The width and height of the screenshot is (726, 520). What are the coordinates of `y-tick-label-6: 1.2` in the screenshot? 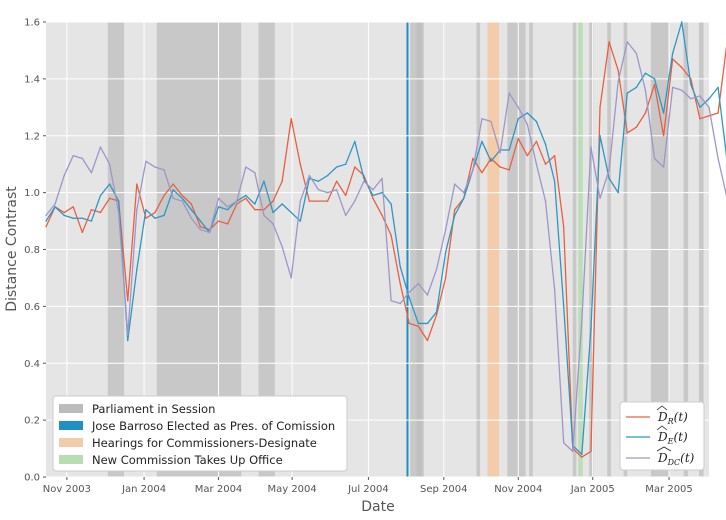 It's located at (32, 136).